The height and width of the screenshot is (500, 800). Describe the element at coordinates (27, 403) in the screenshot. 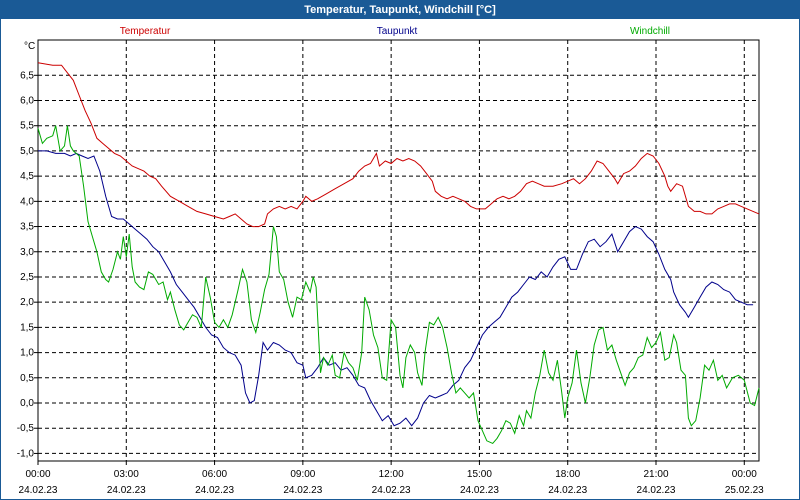

I see `y-tick-label: 0,0` at that location.